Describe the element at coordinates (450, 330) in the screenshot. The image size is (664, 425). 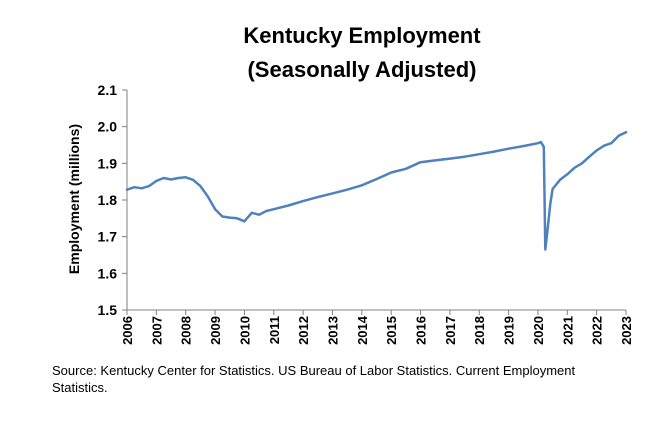
I see `x-tick-label: 2017` at that location.